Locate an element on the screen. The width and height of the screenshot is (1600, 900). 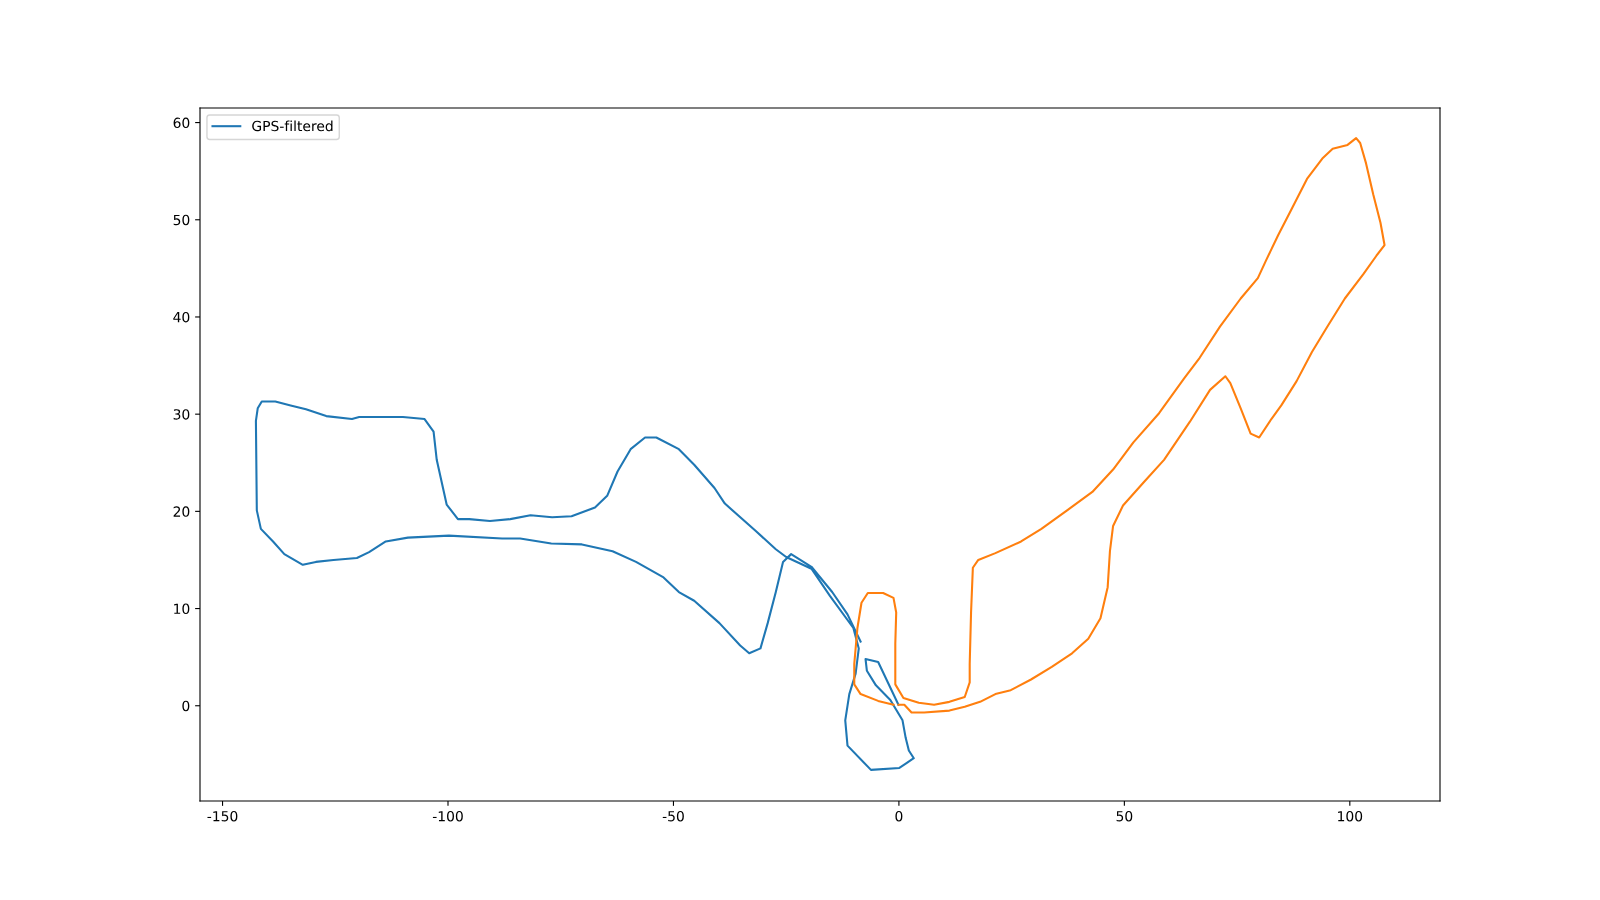
x-tick-label: -50 is located at coordinates (673, 816).